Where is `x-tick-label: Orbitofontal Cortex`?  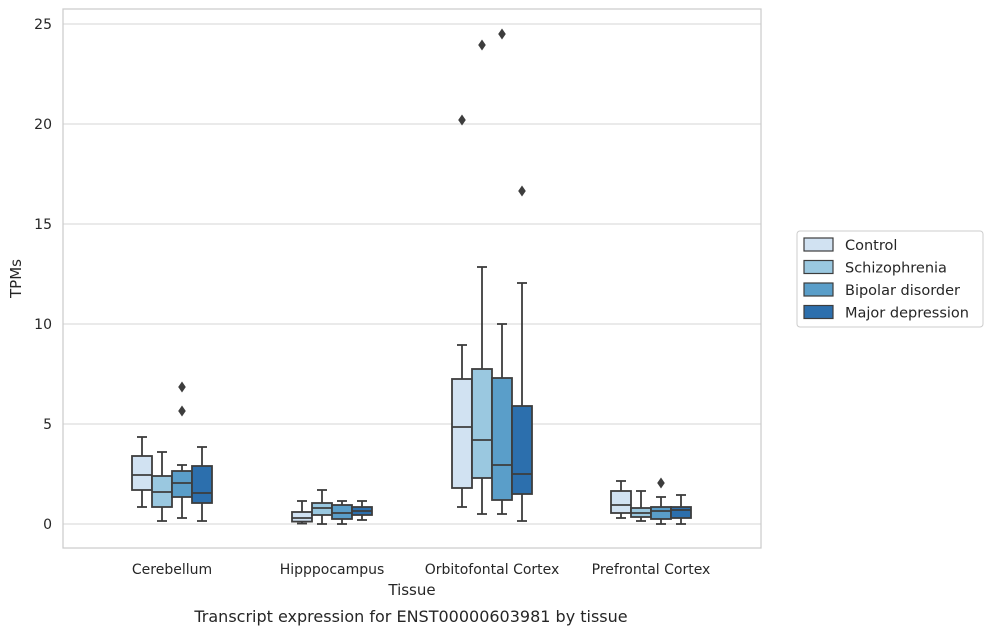 x-tick-label: Orbitofontal Cortex is located at coordinates (492, 570).